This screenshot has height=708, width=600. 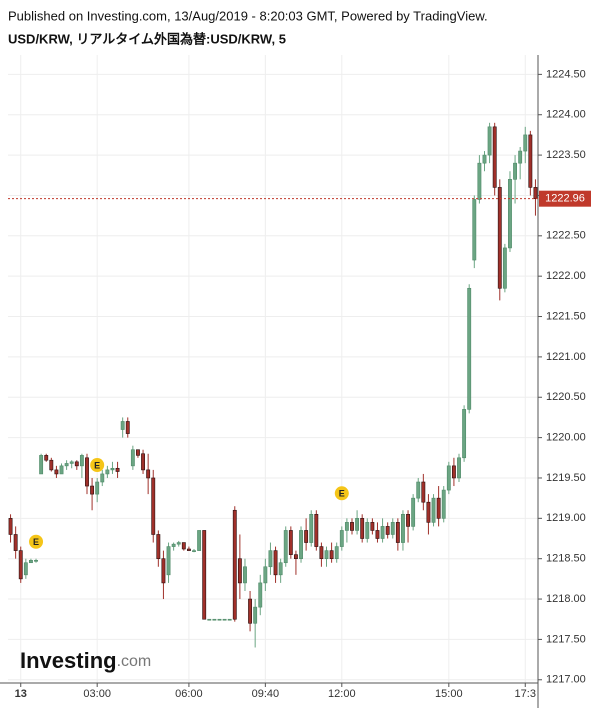 I want to click on y-tick-label: 1221.00, so click(x=566, y=357).